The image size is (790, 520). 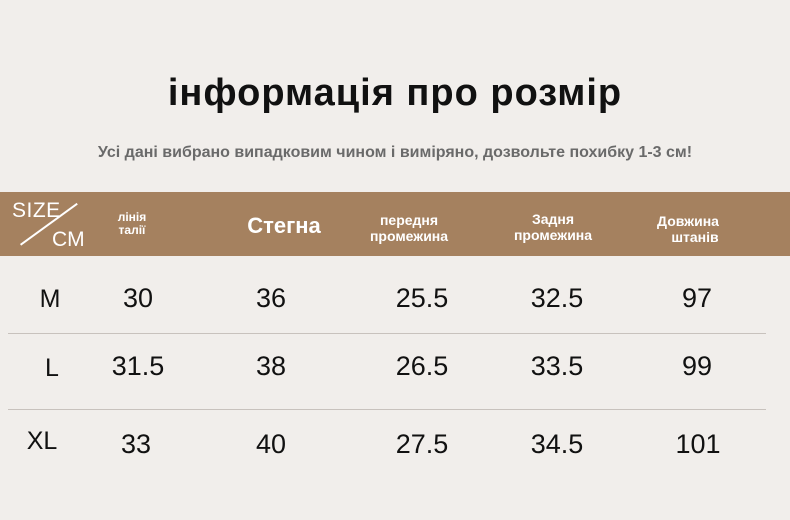 What do you see at coordinates (68, 239) in the screenshot?
I see `cm-label: CM` at bounding box center [68, 239].